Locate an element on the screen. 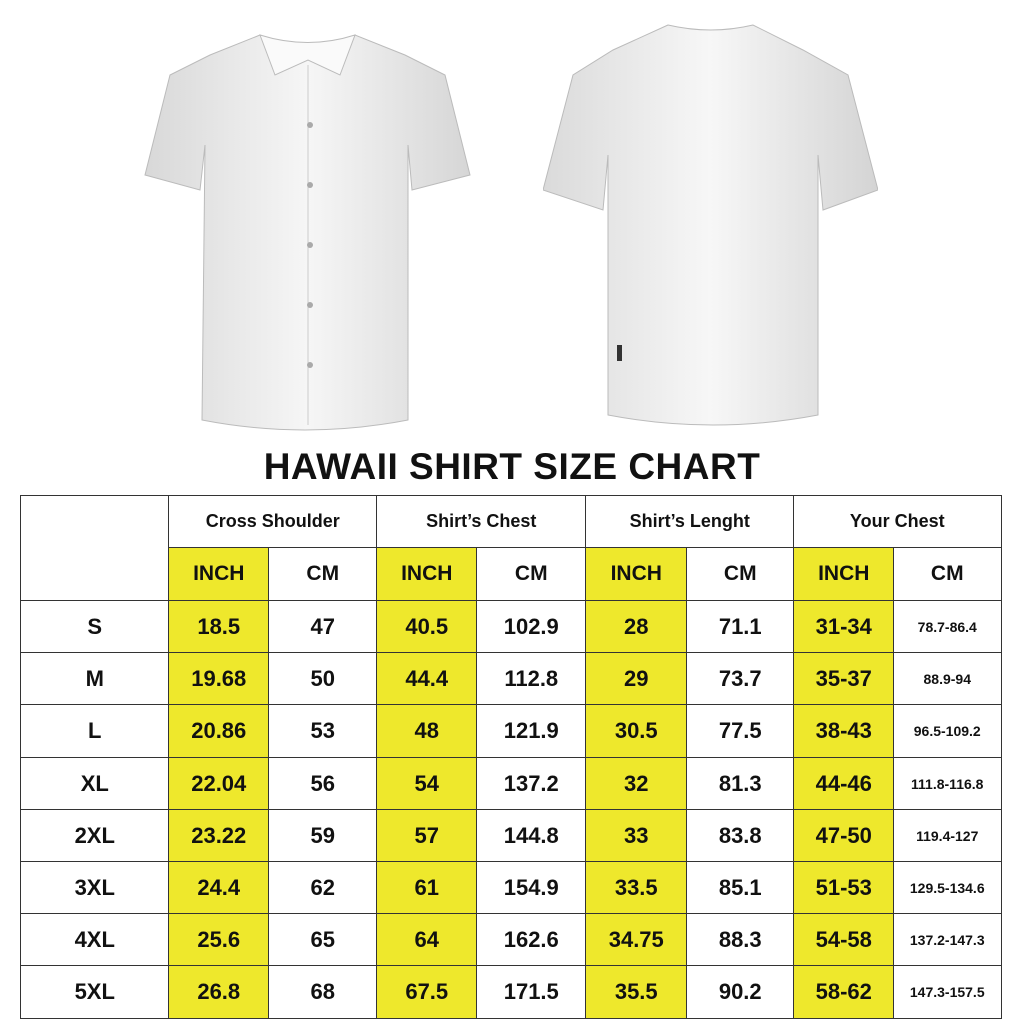  table-cell: 68 is located at coordinates (323, 992).